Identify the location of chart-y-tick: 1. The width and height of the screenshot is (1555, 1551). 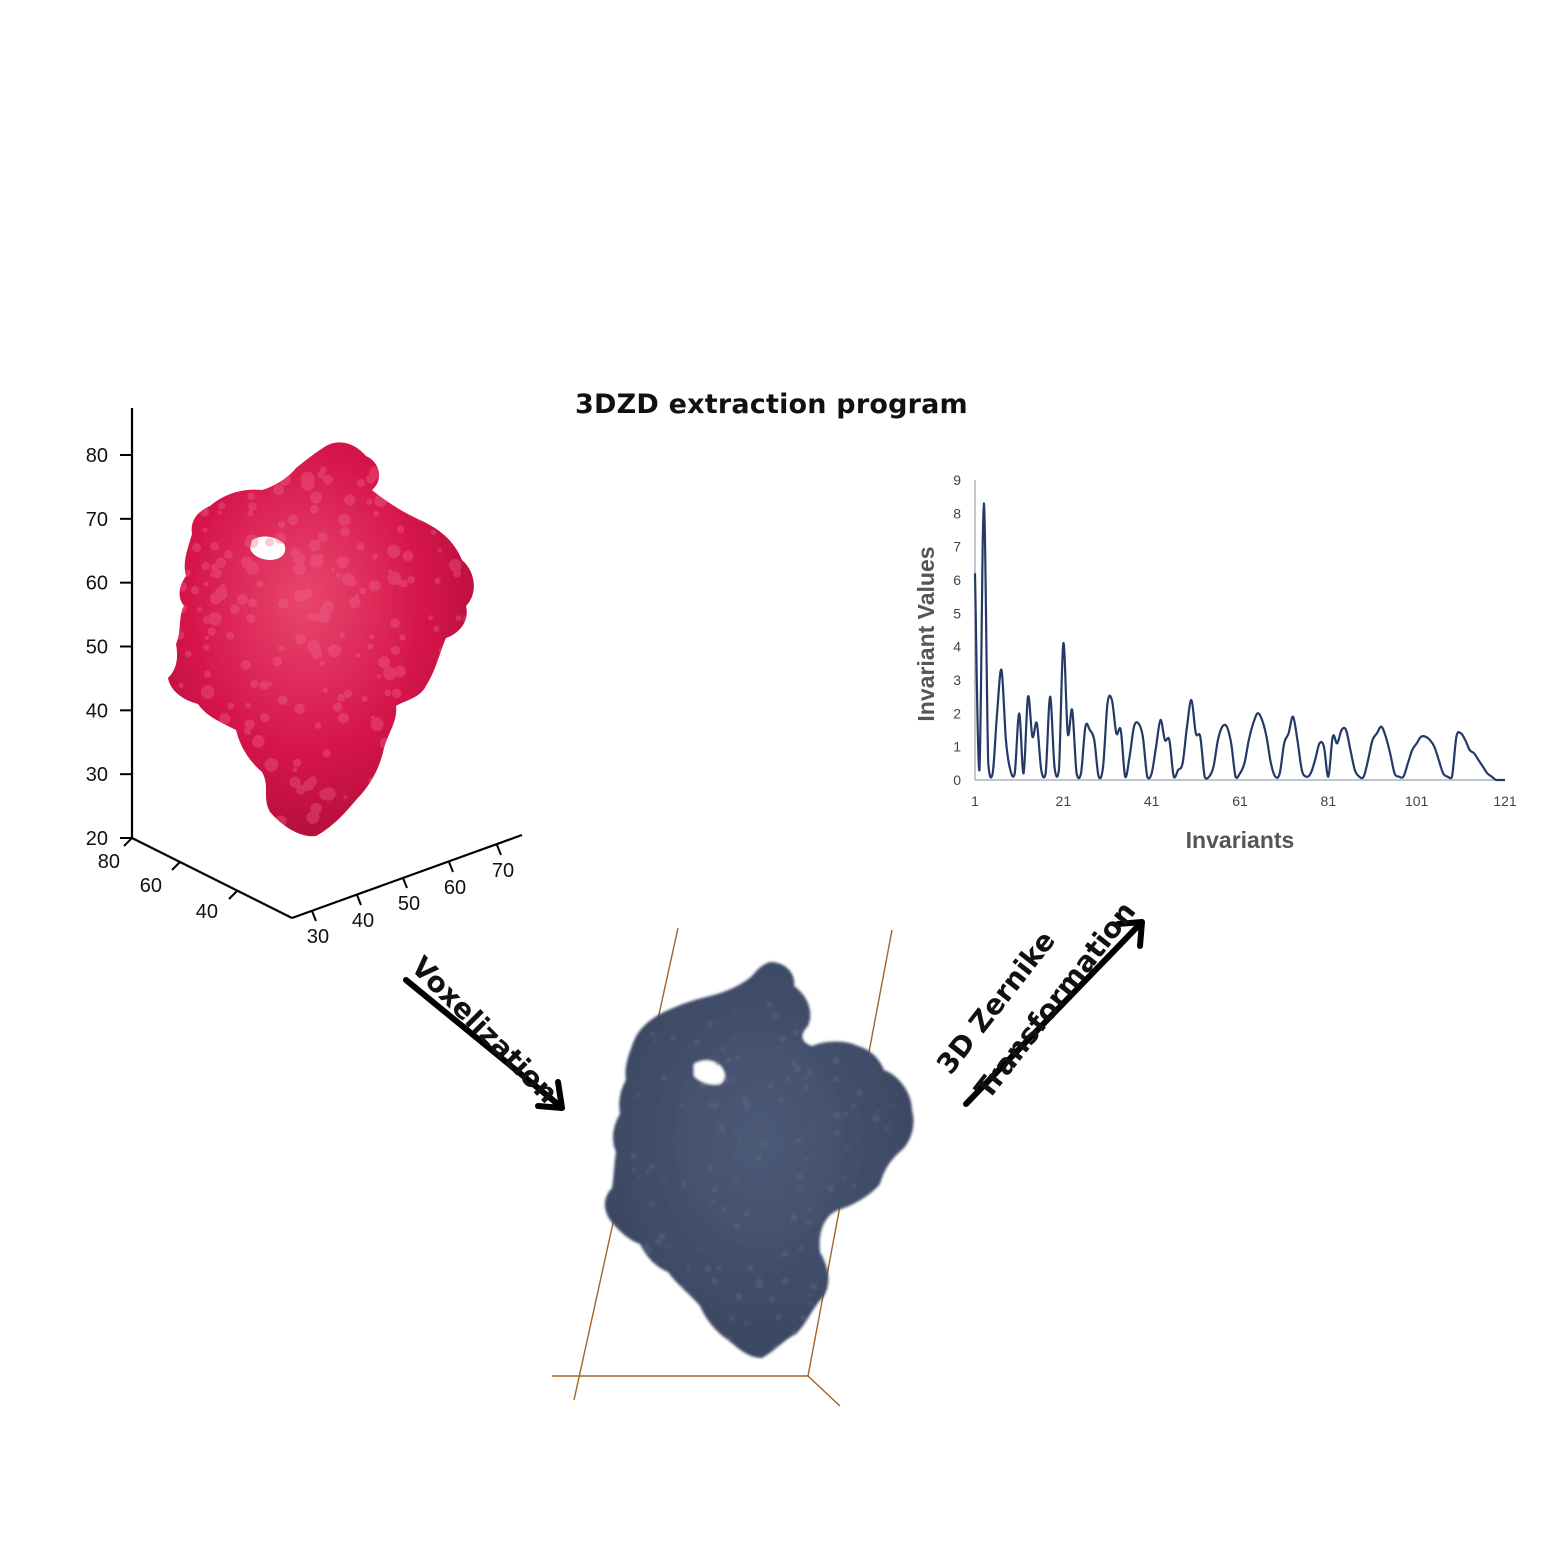
(957, 747).